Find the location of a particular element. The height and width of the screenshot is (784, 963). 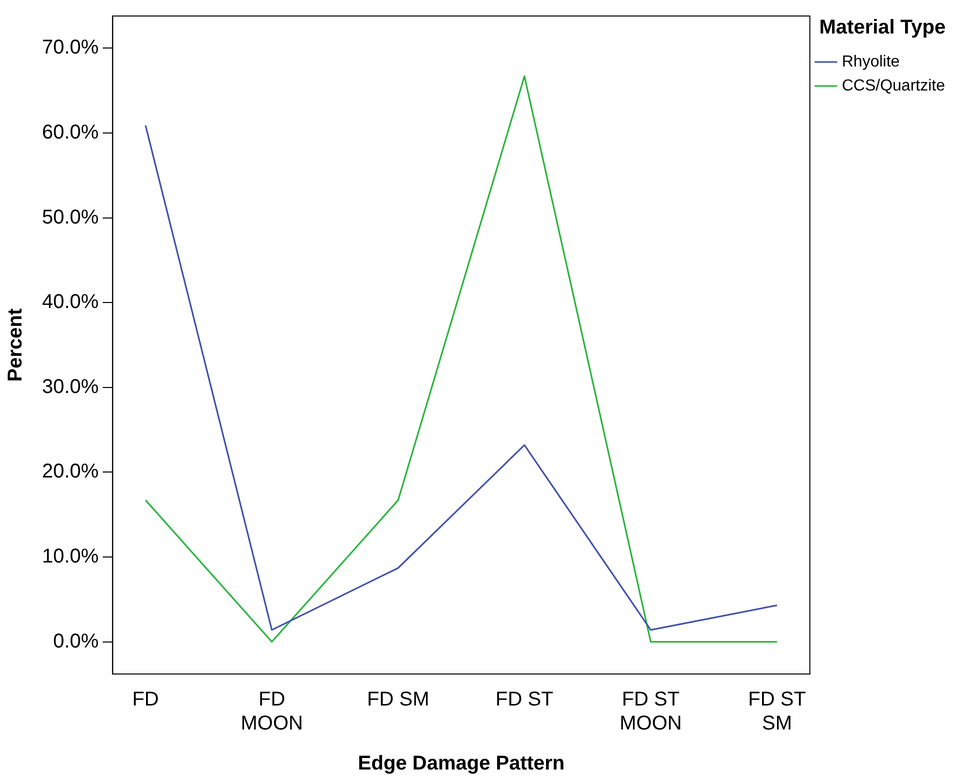

y-tick-label: 10.0% is located at coordinates (70, 557).